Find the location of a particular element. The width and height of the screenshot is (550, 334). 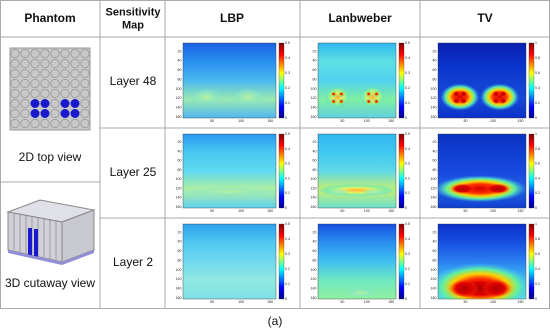

colorbar-tick-label: 0.2 is located at coordinates (537, 193).